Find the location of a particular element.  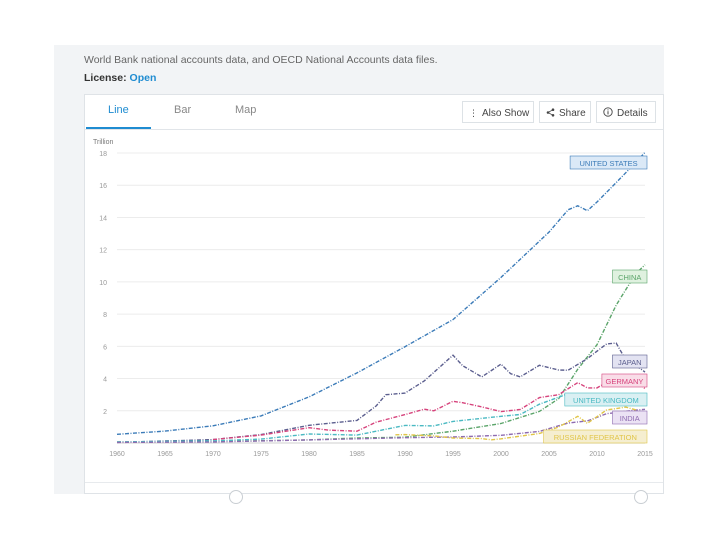

series-label: GERMANY is located at coordinates (624, 381).